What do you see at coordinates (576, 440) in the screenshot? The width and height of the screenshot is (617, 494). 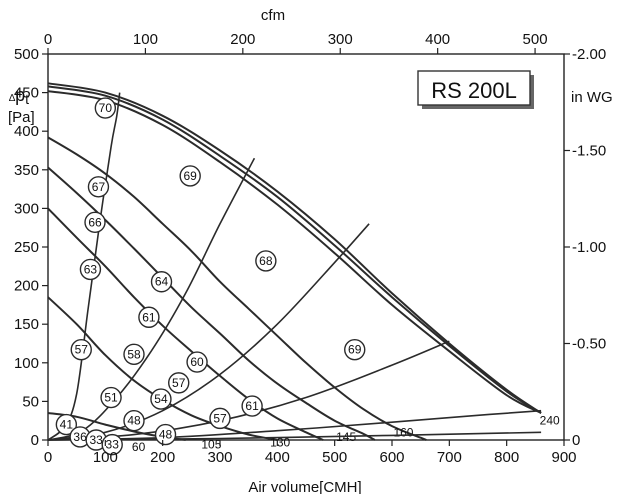 I see `y2-tick-label: 0` at bounding box center [576, 440].